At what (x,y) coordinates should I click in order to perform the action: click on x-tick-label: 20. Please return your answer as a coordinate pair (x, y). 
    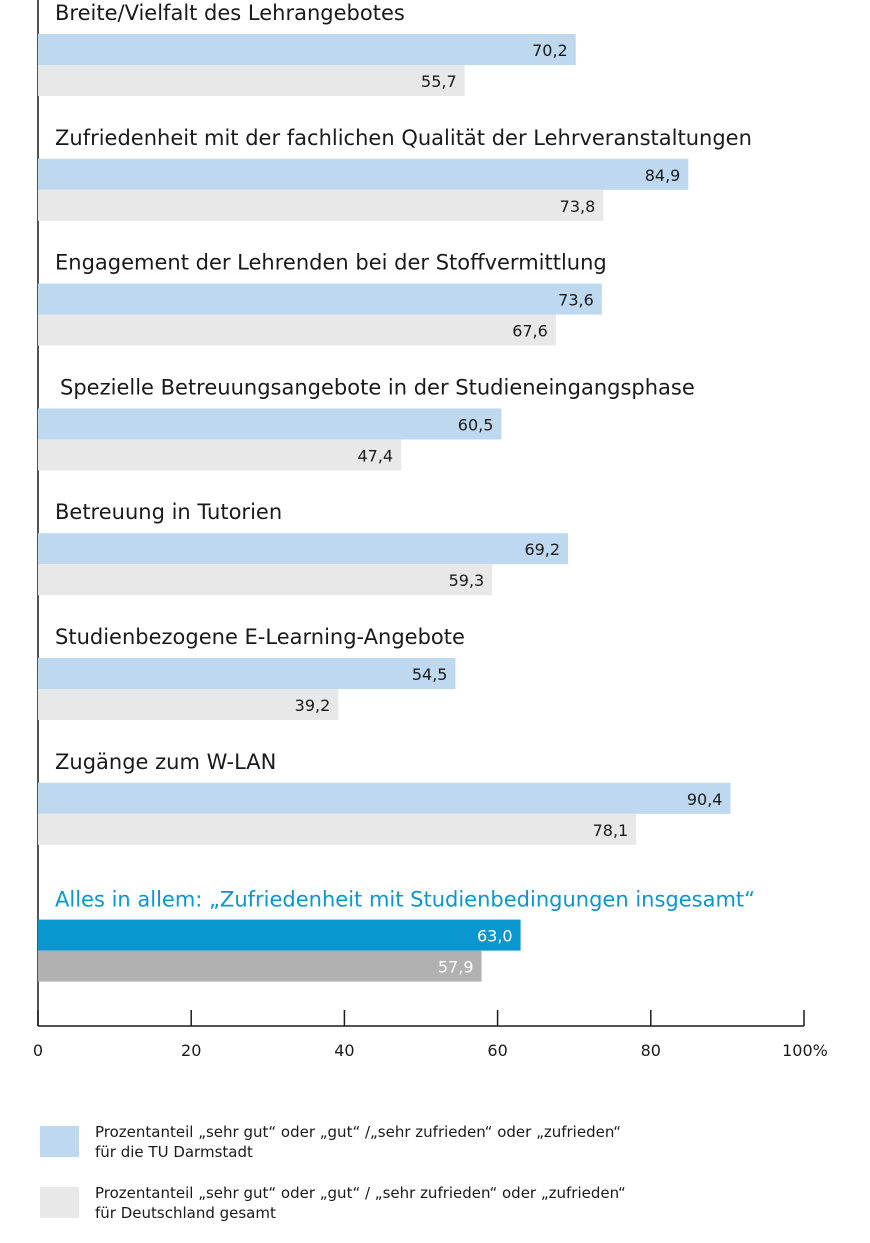
    Looking at the image, I should click on (191, 1050).